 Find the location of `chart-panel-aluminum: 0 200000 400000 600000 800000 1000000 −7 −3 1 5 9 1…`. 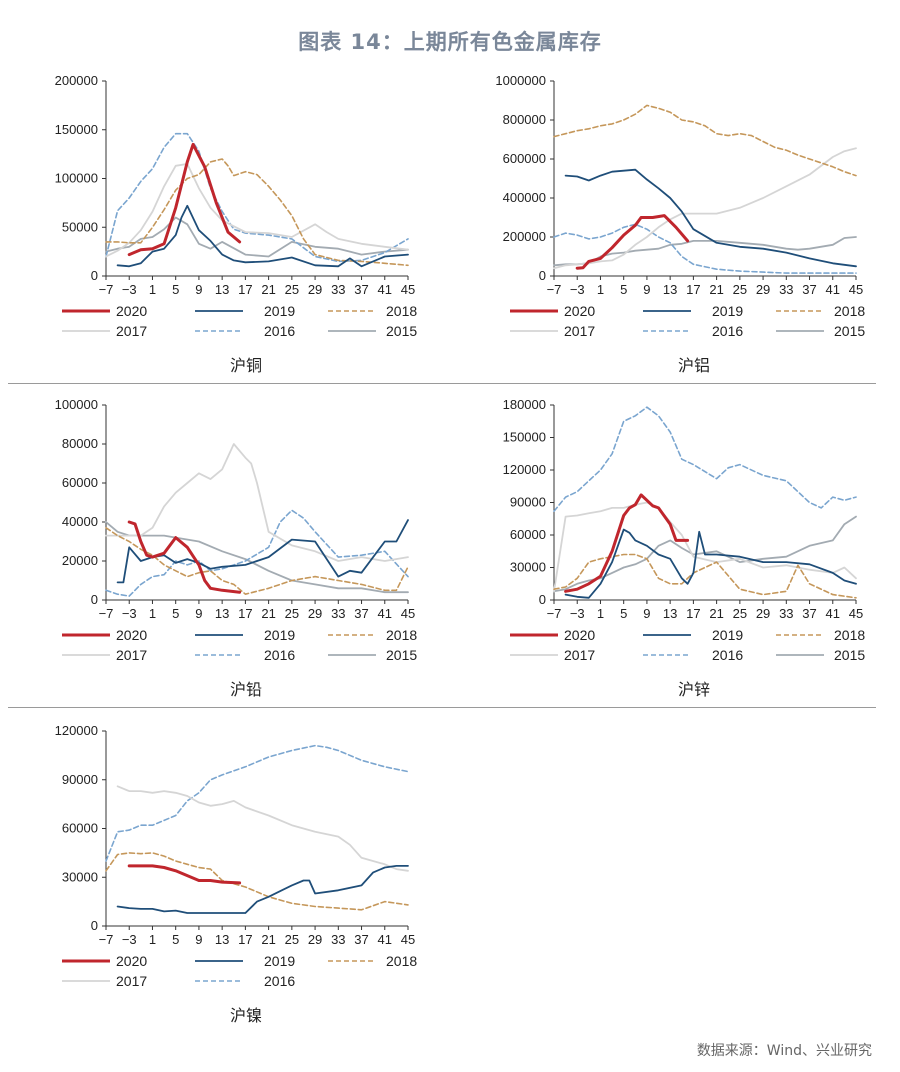

chart-panel-aluminum: 0 200000 400000 600000 800000 1000000 −7 −3 1 5 9 1… is located at coordinates (673, 222).